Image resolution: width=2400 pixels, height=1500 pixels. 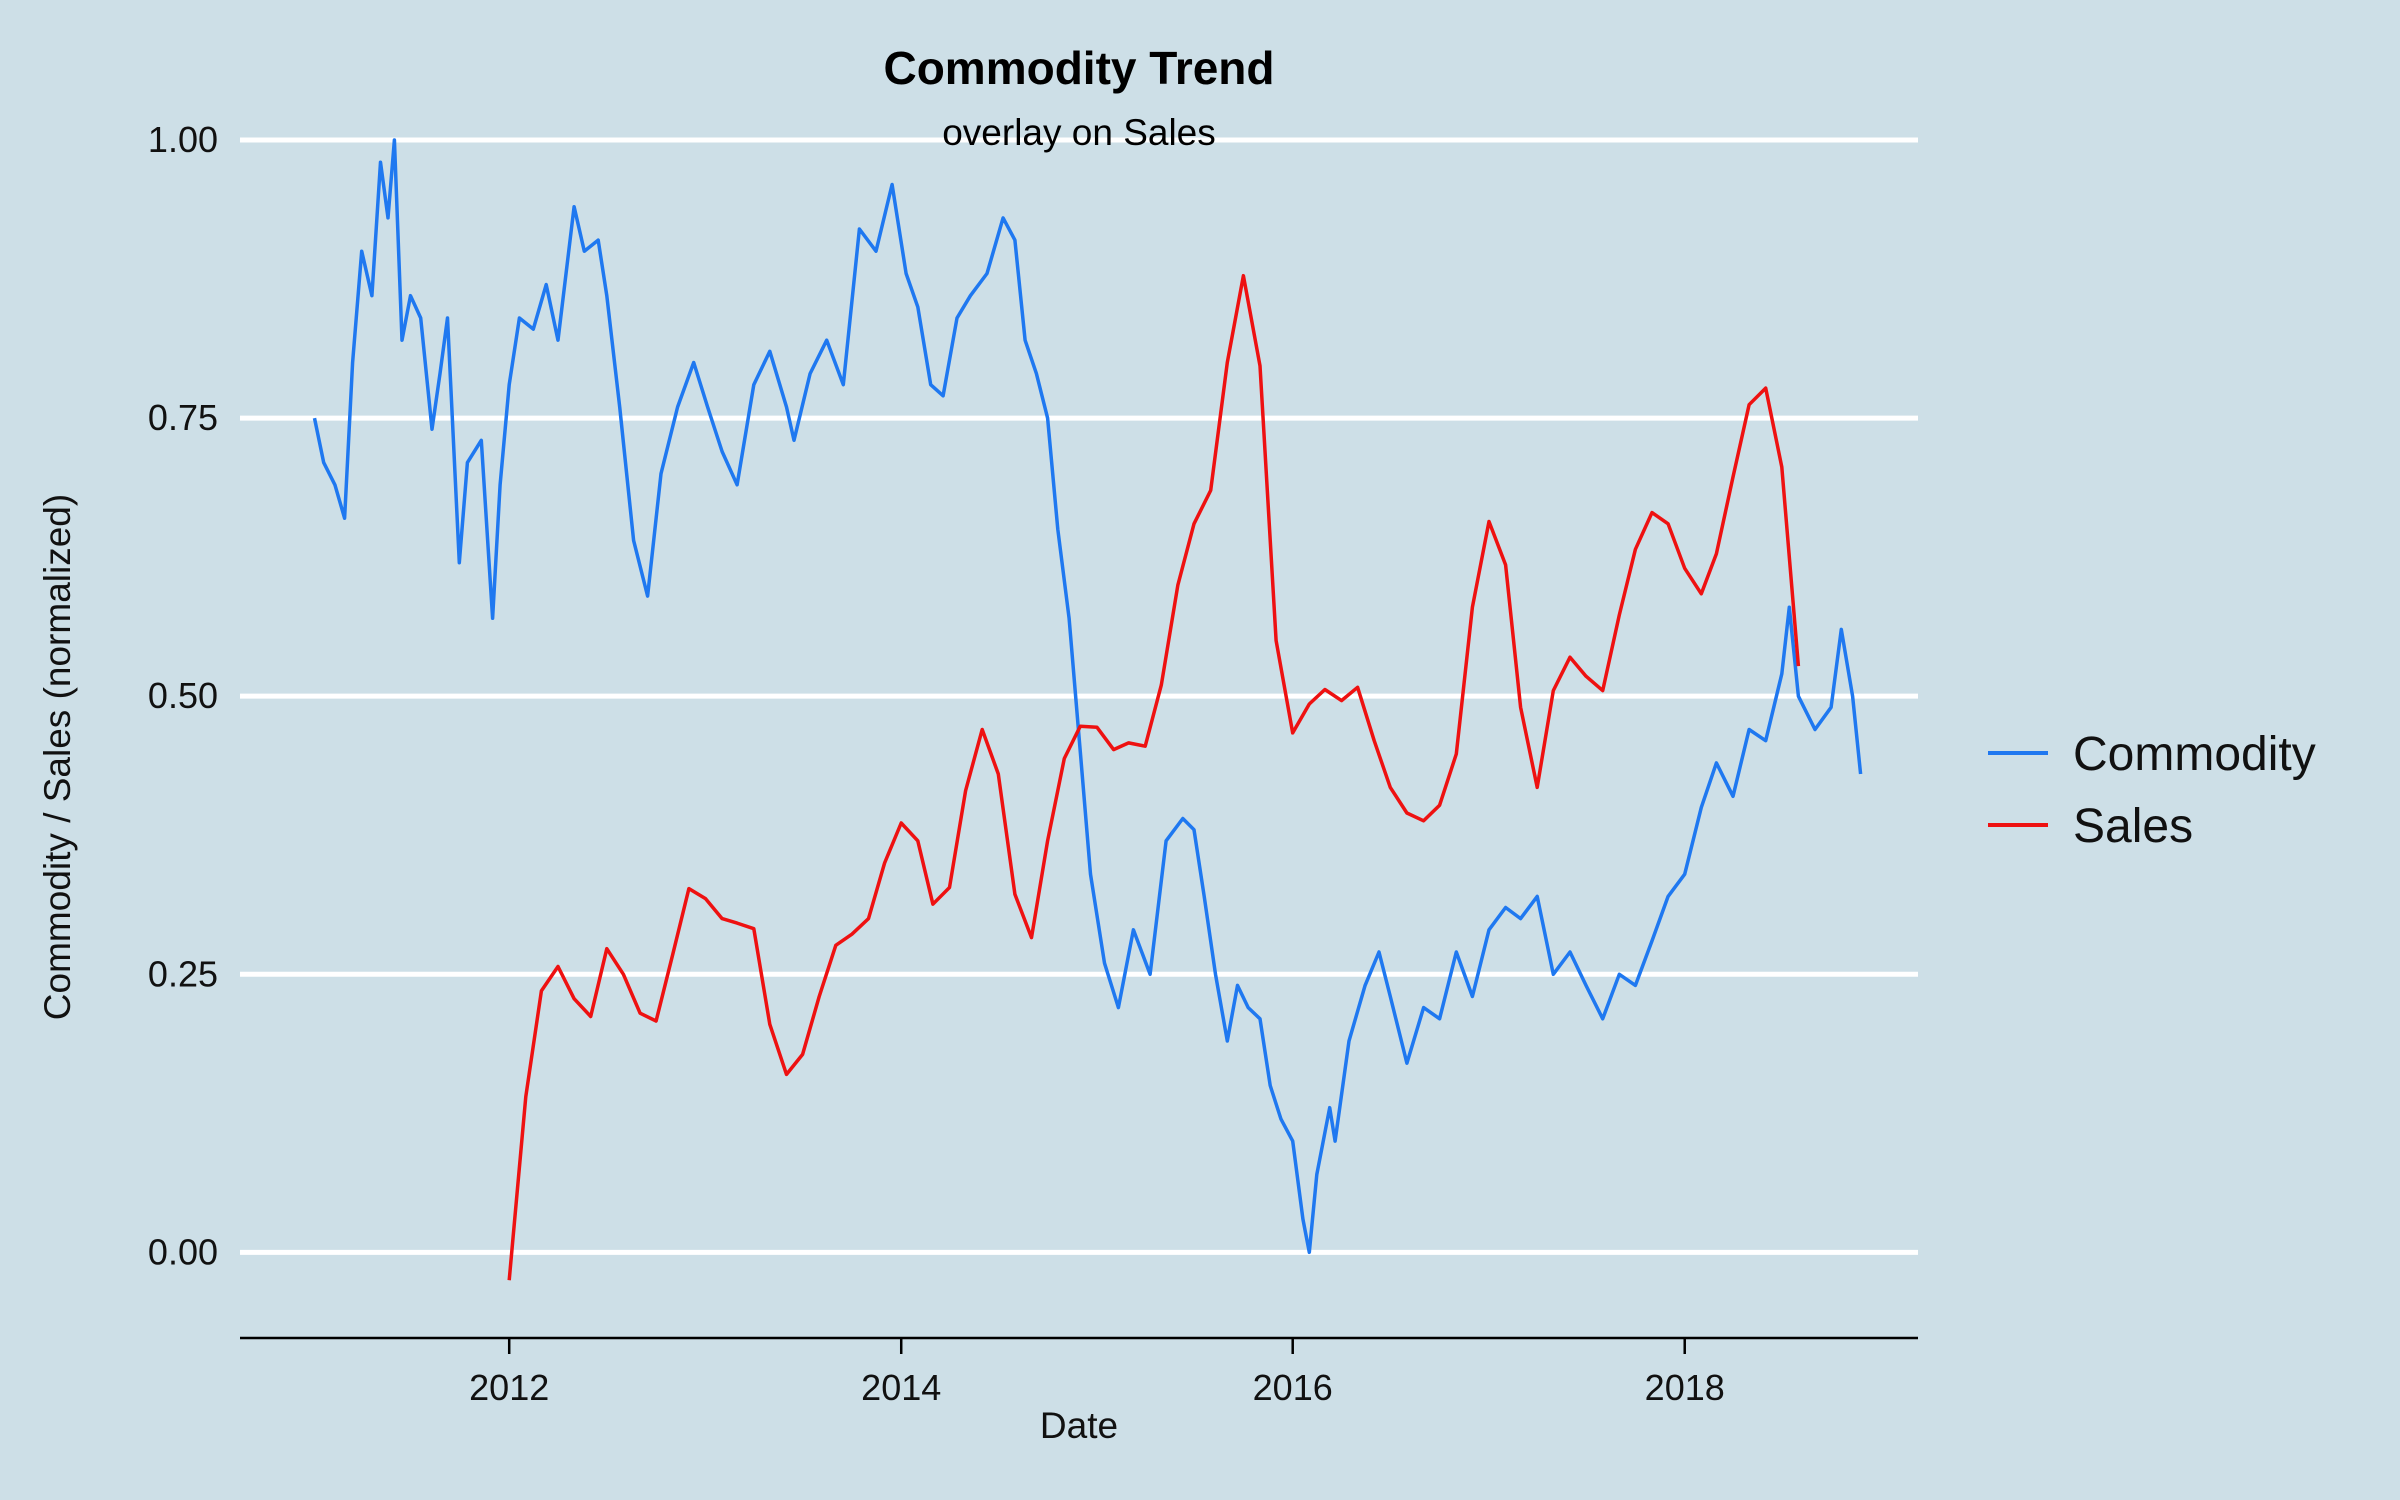 I want to click on x-tick-label: 2018, so click(x=1685, y=1387).